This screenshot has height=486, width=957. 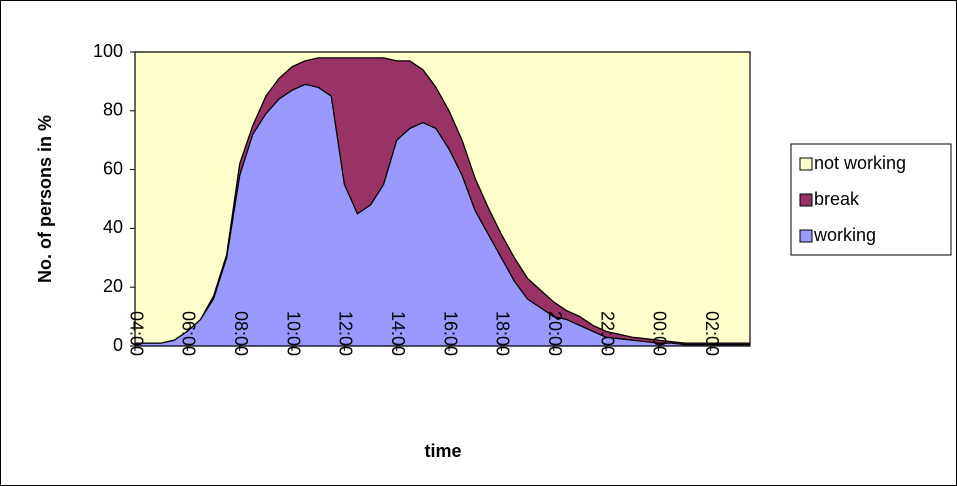 I want to click on legend-label: working, so click(x=844, y=235).